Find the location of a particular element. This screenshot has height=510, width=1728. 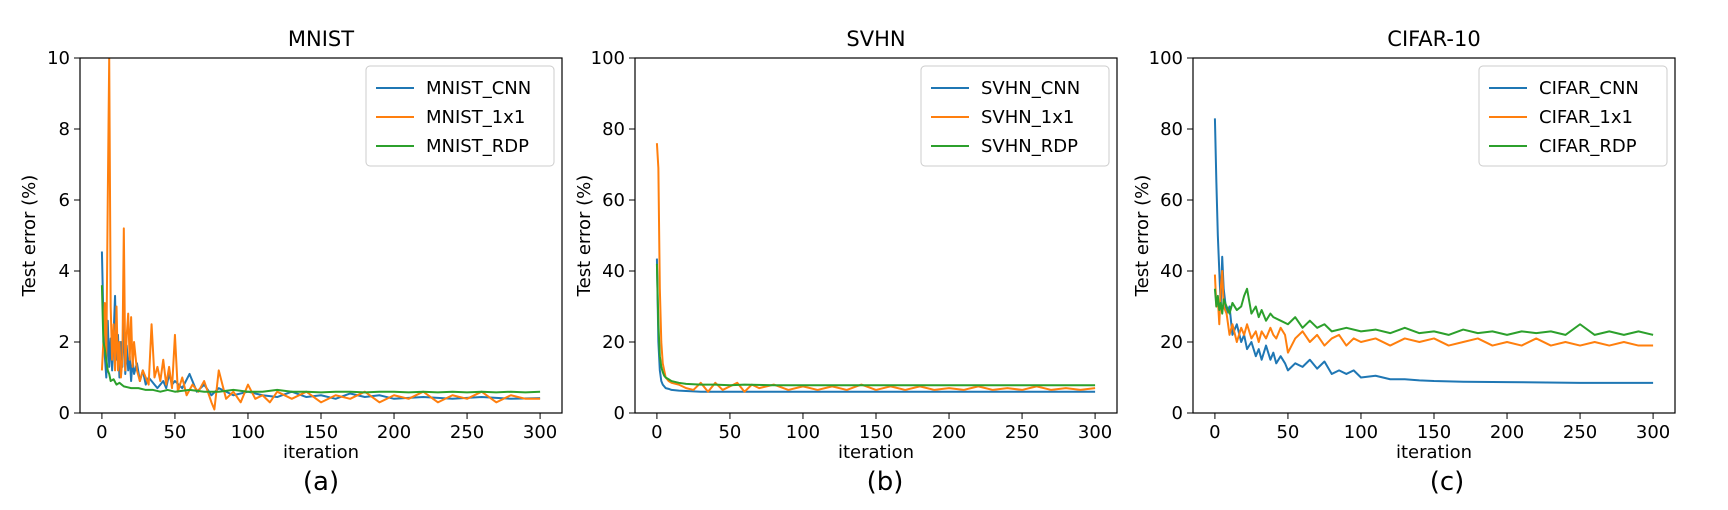

series-line-svhn-1x1 is located at coordinates (875, 268).